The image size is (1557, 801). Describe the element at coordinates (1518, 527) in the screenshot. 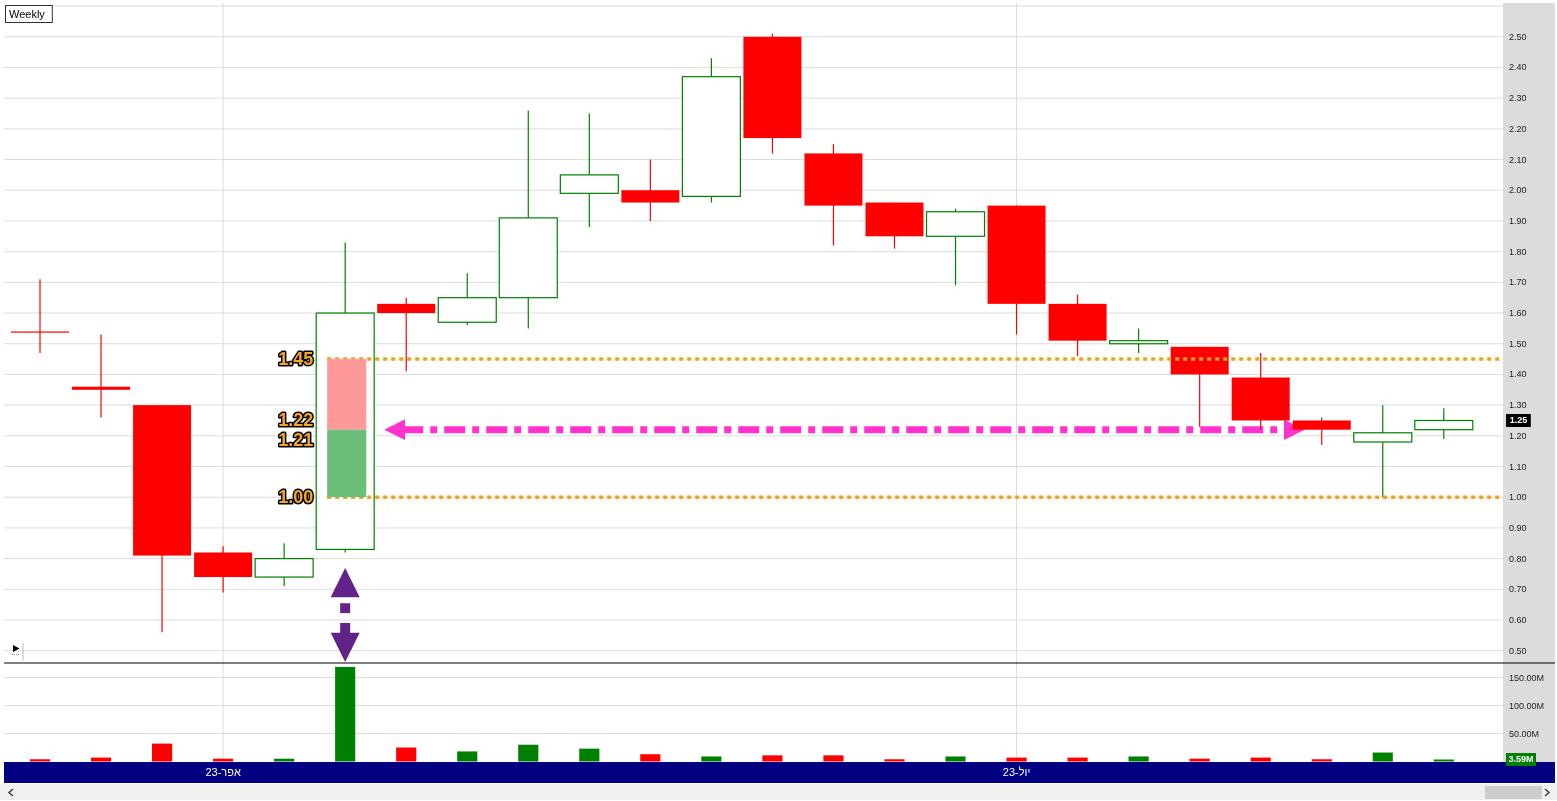

I see `y-tick-label: 0.90` at that location.